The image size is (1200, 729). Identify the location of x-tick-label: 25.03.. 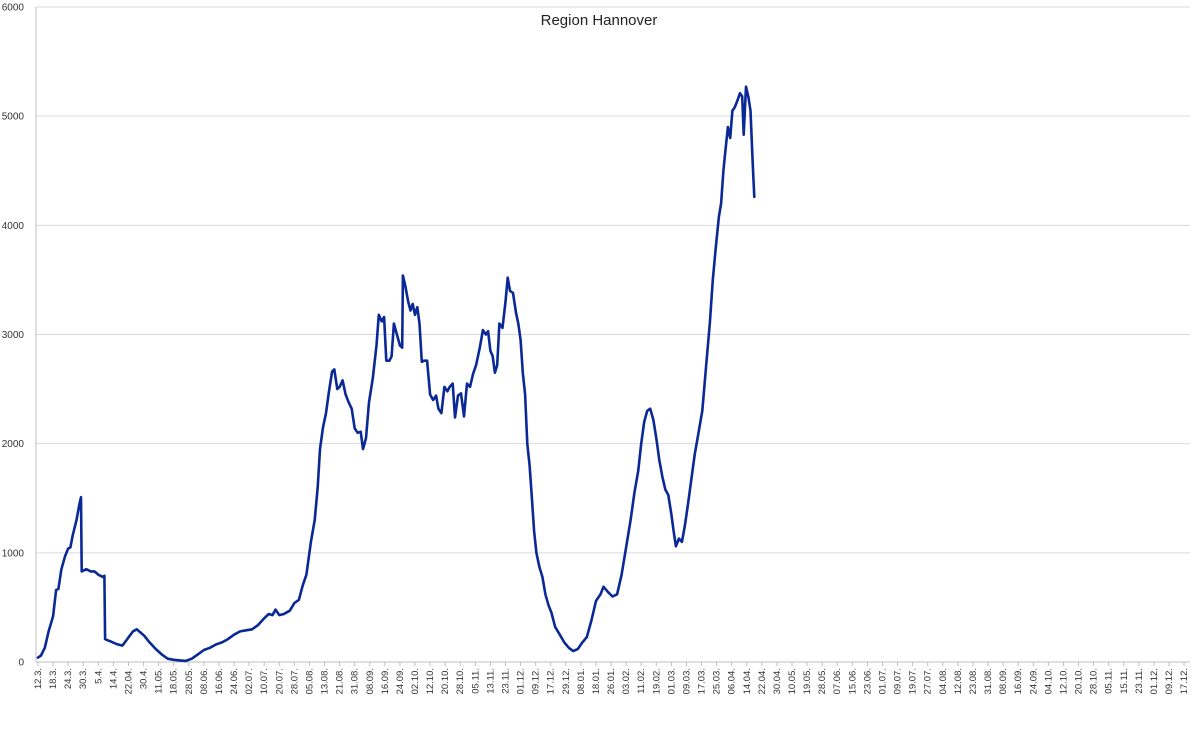
(717, 681).